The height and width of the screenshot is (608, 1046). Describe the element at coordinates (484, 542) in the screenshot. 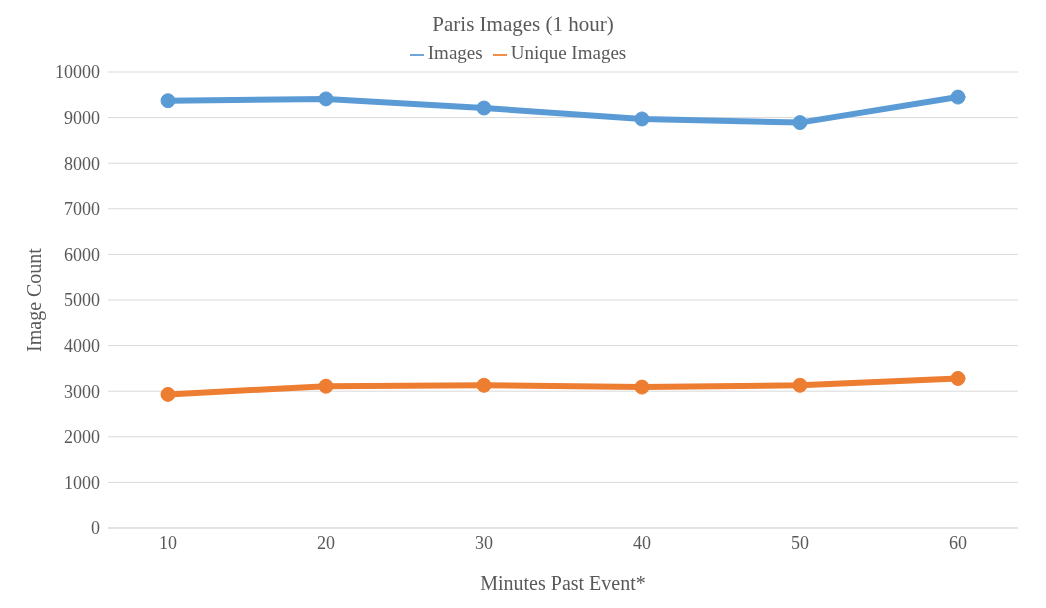

I see `x-tick-label: 30` at that location.